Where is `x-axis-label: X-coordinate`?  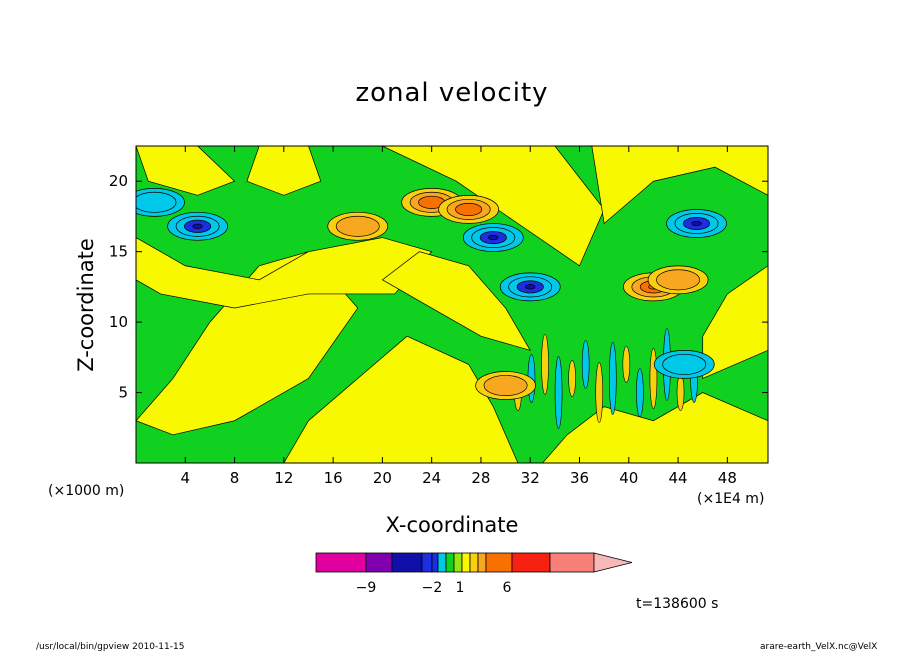
x-axis-label: X-coordinate is located at coordinates (452, 525).